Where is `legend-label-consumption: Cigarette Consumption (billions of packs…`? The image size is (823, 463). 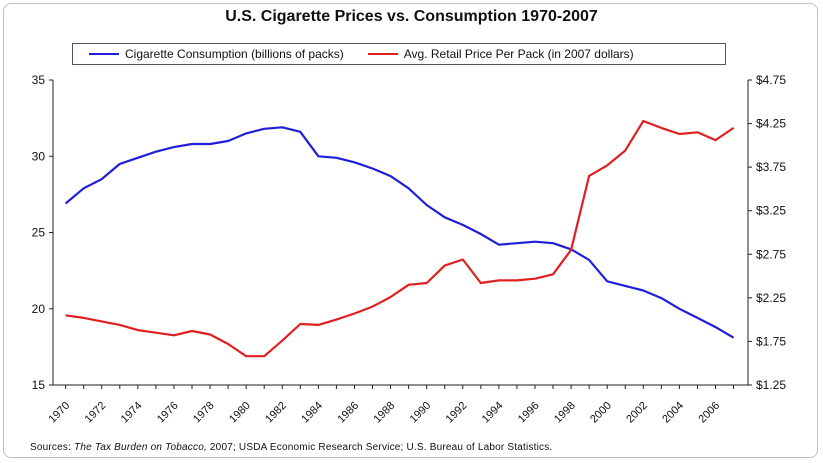
legend-label-consumption: Cigarette Consumption (billions of packs… is located at coordinates (234, 54).